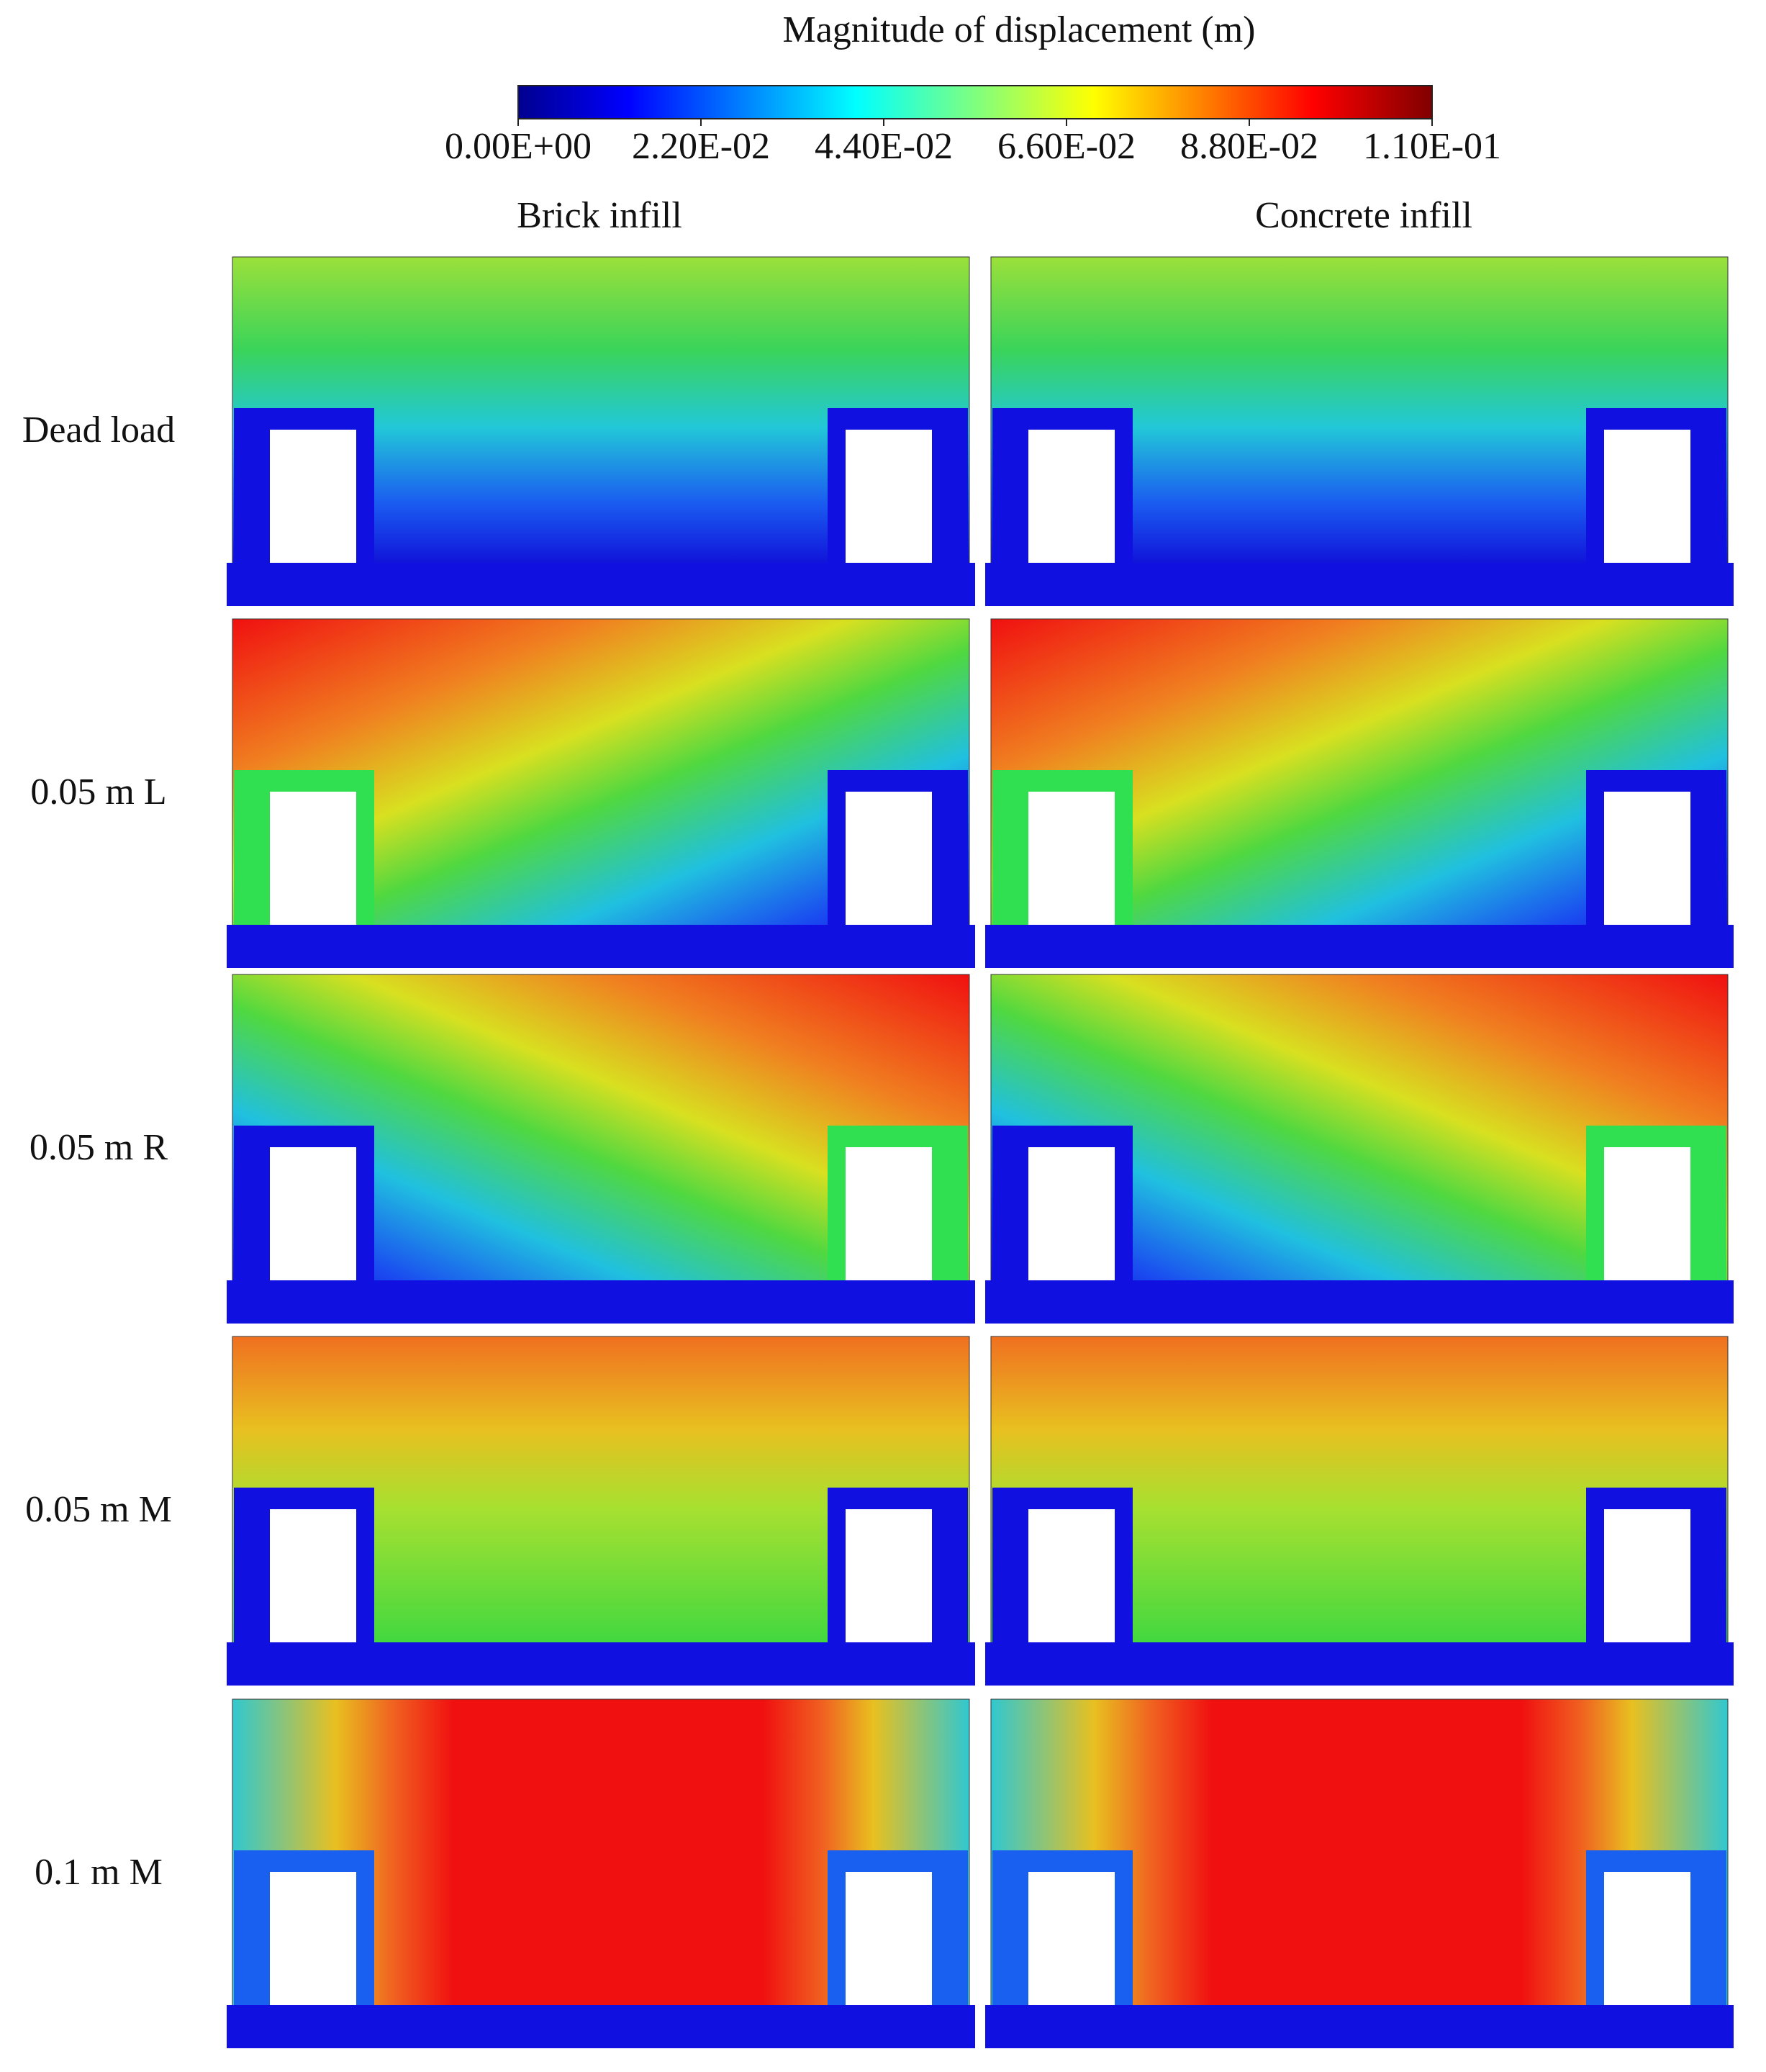 The height and width of the screenshot is (2072, 1766). What do you see at coordinates (884, 146) in the screenshot?
I see `colorbar-tick-label: 4.40E-02` at bounding box center [884, 146].